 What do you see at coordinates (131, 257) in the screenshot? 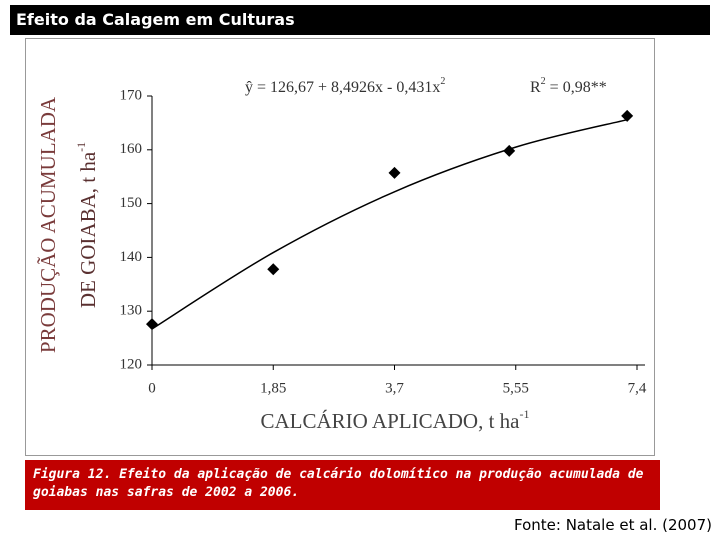
I see `y-tick-label: 140` at bounding box center [131, 257].